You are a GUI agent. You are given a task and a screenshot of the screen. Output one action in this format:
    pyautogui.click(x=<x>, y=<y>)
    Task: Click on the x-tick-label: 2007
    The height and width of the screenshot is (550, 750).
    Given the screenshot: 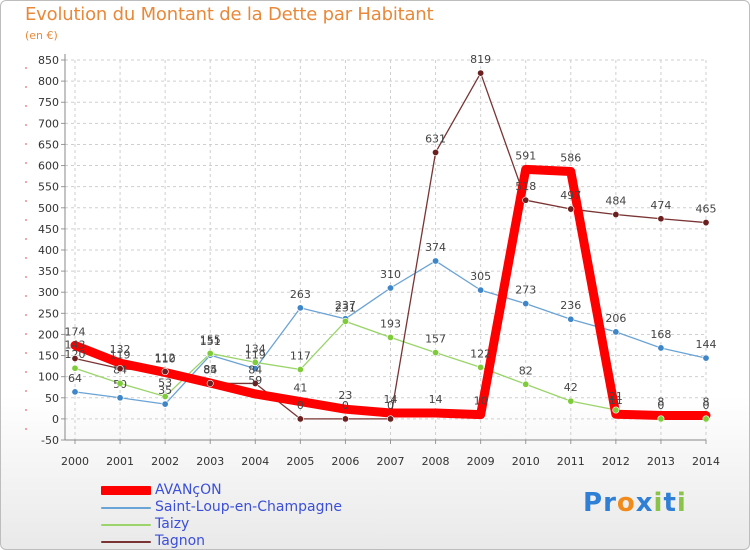 What is the action you would take?
    pyautogui.click(x=391, y=461)
    